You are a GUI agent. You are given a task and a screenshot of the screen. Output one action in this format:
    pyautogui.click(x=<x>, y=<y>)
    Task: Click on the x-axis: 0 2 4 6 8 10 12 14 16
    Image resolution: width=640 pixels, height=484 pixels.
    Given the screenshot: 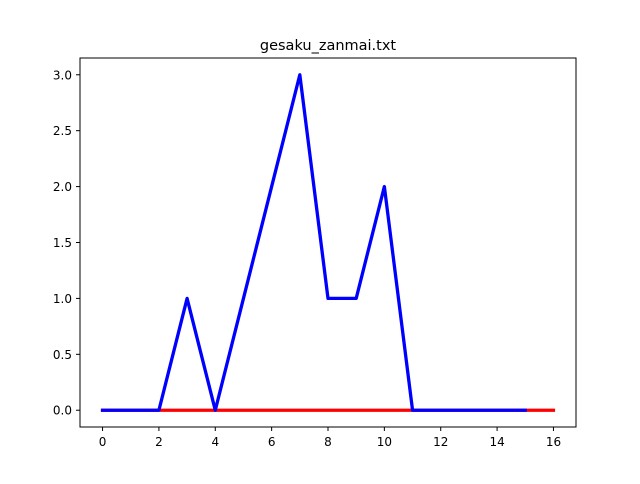 What is the action you would take?
    pyautogui.click(x=330, y=438)
    